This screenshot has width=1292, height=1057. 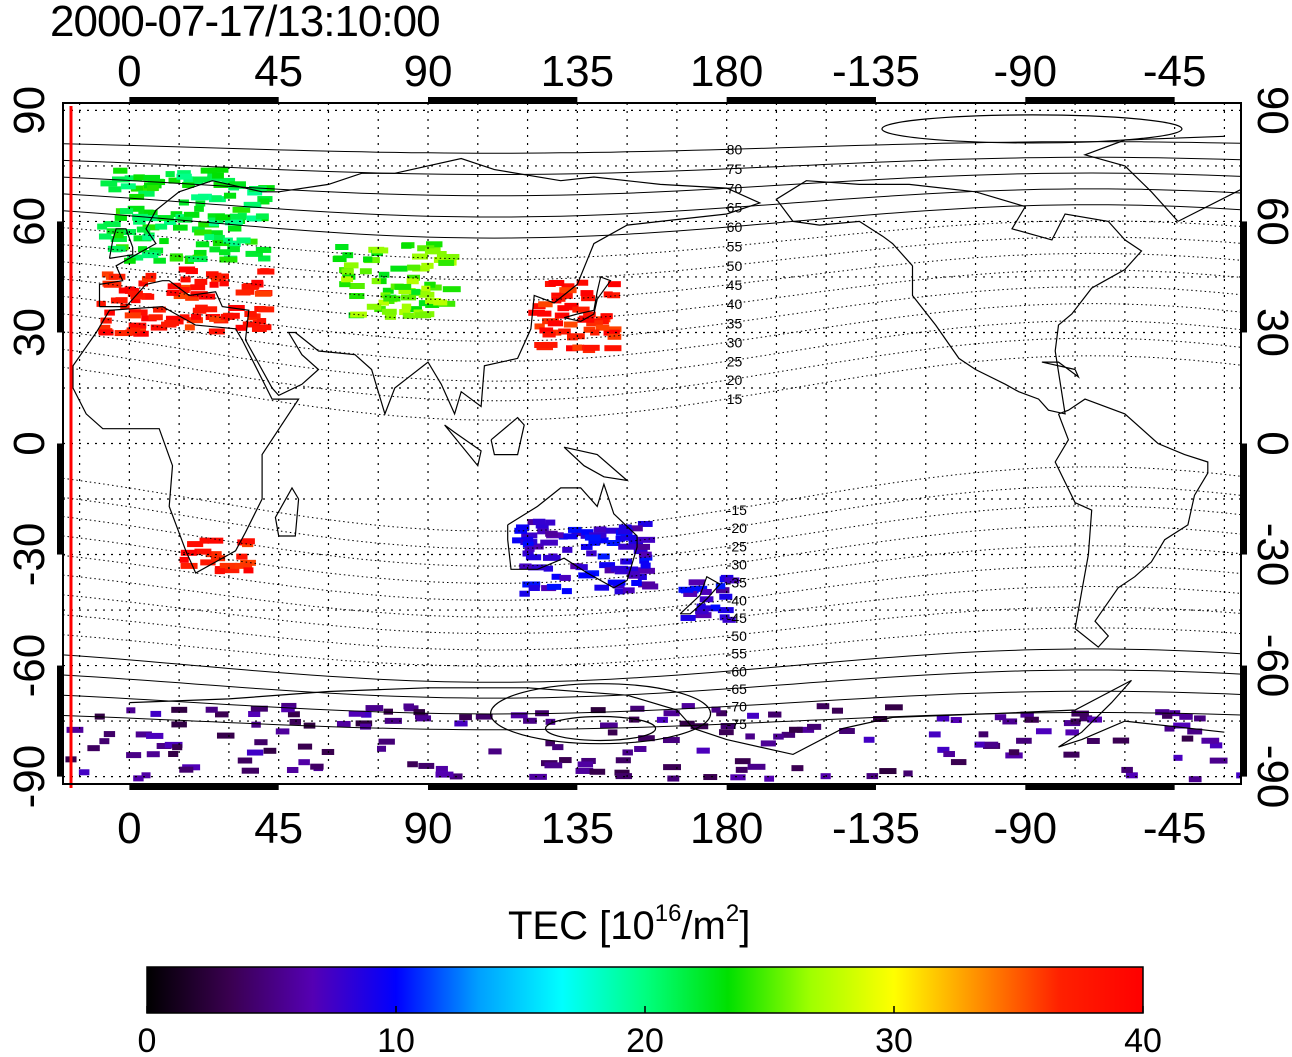 What do you see at coordinates (1270, 666) in the screenshot?
I see `lat-tick-right: -60` at bounding box center [1270, 666].